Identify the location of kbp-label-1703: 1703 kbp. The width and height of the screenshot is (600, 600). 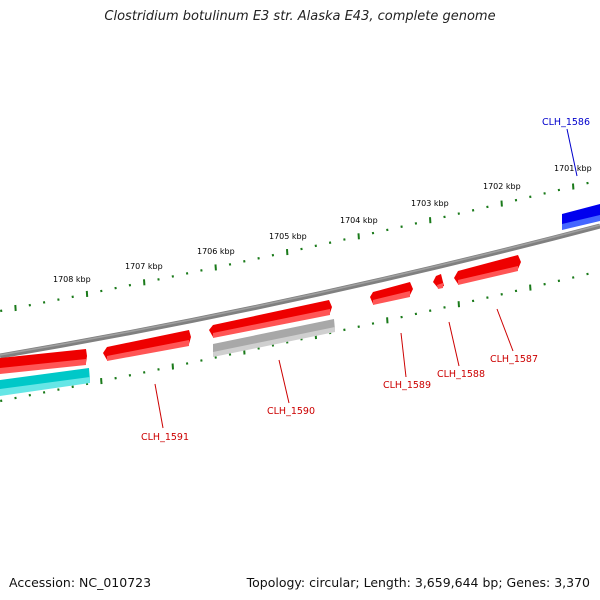
(430, 203).